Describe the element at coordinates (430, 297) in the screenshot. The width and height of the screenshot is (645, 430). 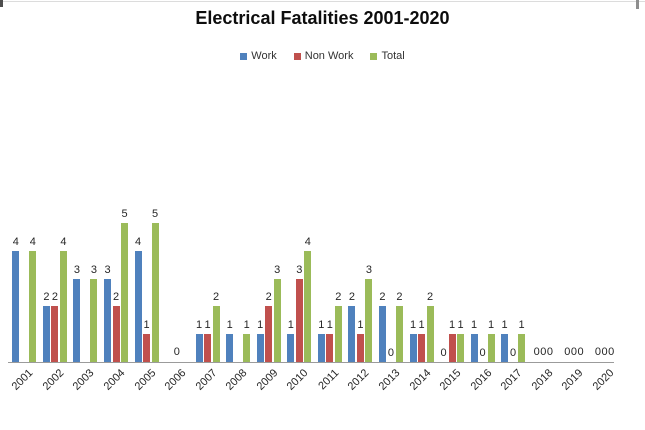
I see `bar-label-total-2014: 2` at that location.